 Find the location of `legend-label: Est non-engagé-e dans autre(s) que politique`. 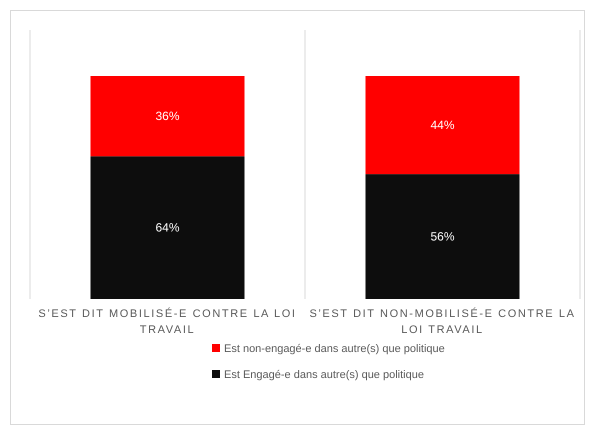

legend-label: Est non-engagé-e dans autre(s) que politique is located at coordinates (334, 349).